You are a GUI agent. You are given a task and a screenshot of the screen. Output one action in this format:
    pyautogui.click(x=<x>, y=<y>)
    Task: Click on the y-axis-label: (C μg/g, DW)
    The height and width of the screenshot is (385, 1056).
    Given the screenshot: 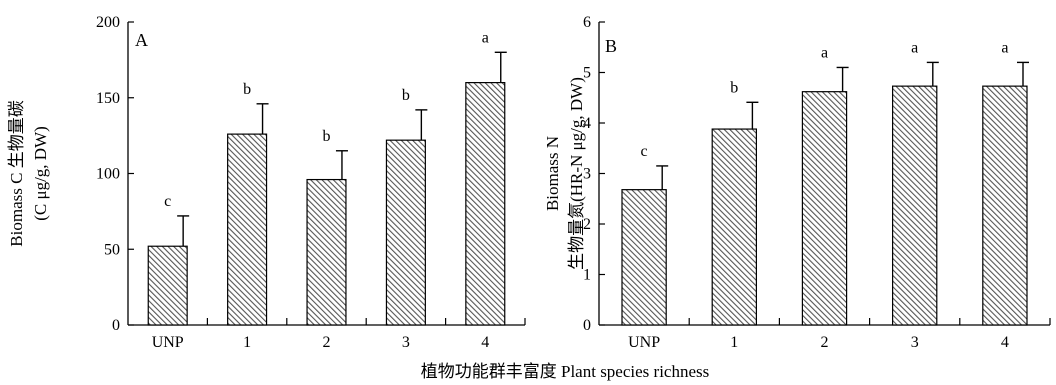 What is the action you would take?
    pyautogui.click(x=40, y=173)
    